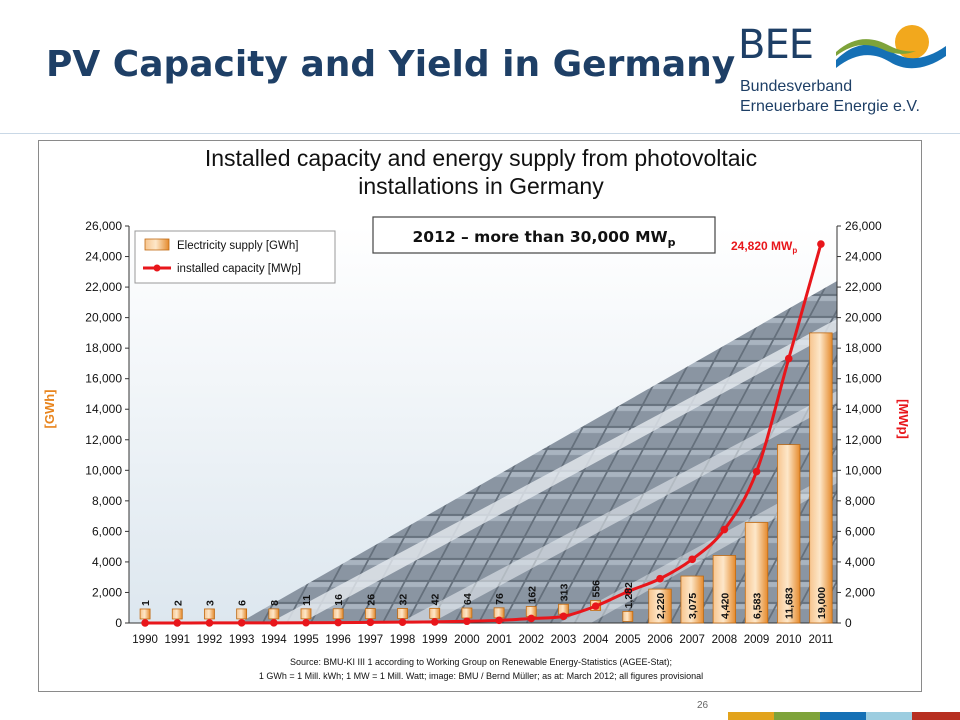 The width and height of the screenshot is (960, 720). I want to click on bar-value-label: 2,220, so click(661, 606).